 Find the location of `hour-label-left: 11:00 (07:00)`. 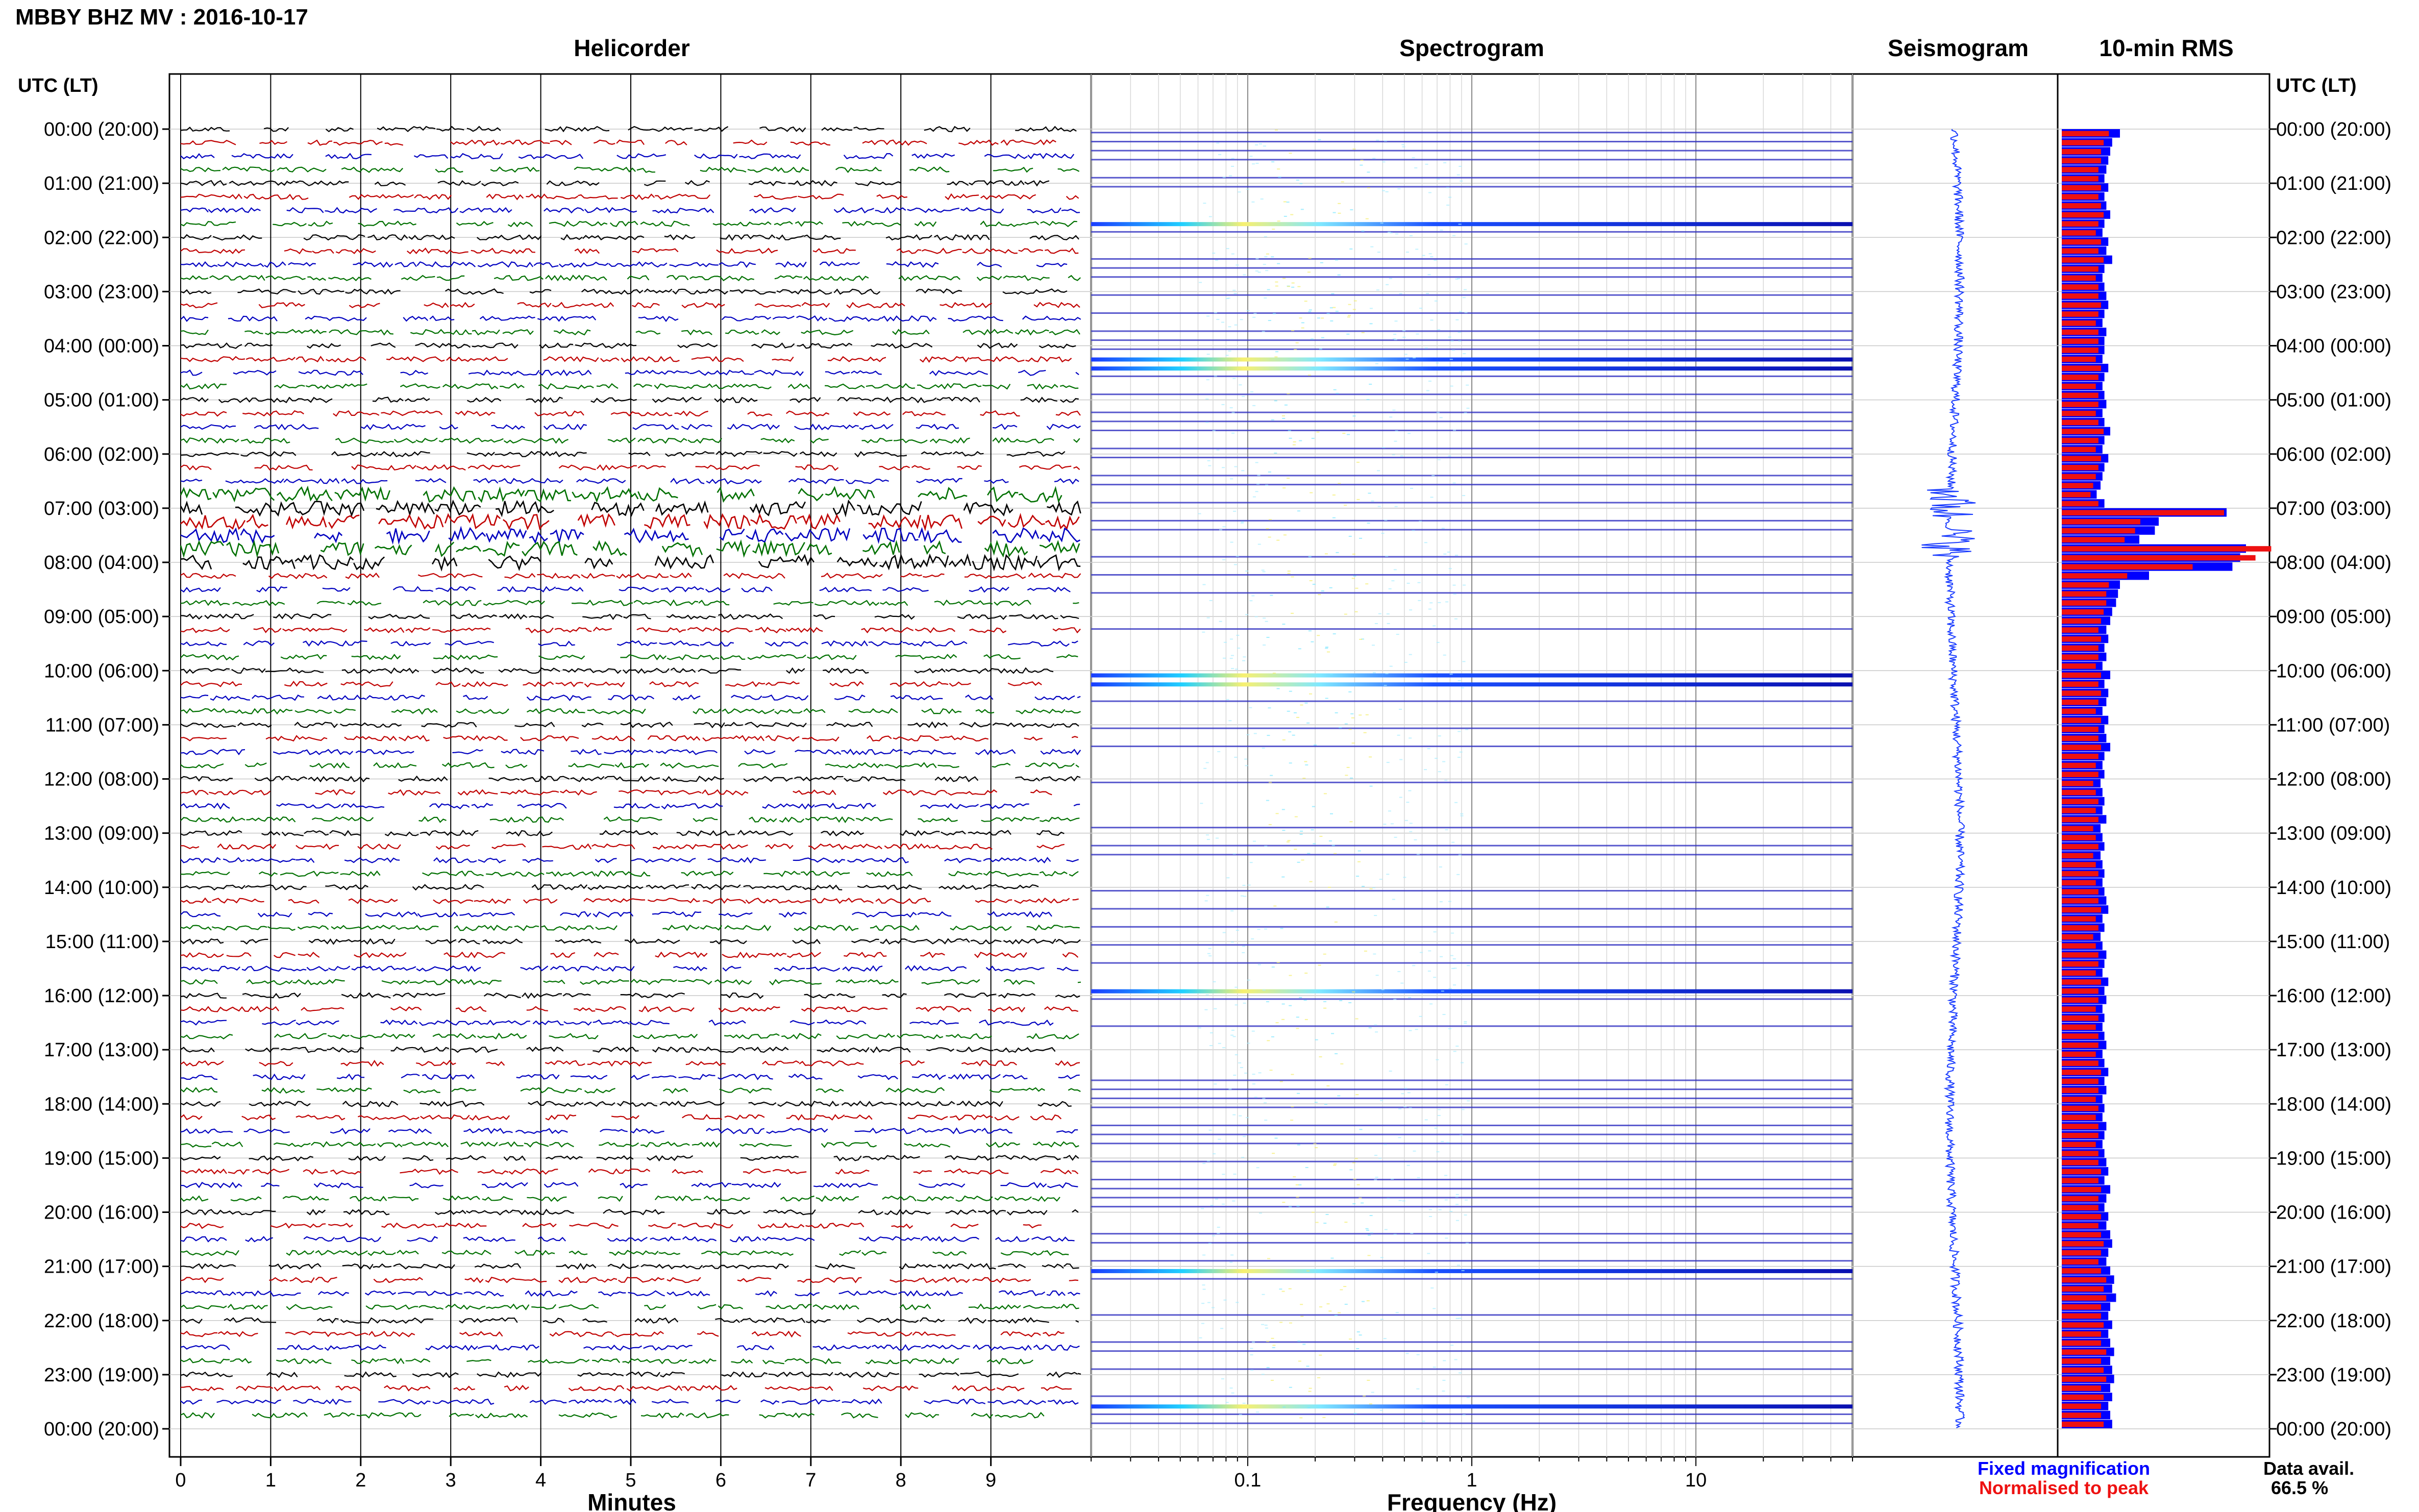

hour-label-left: 11:00 (07:00) is located at coordinates (102, 725).